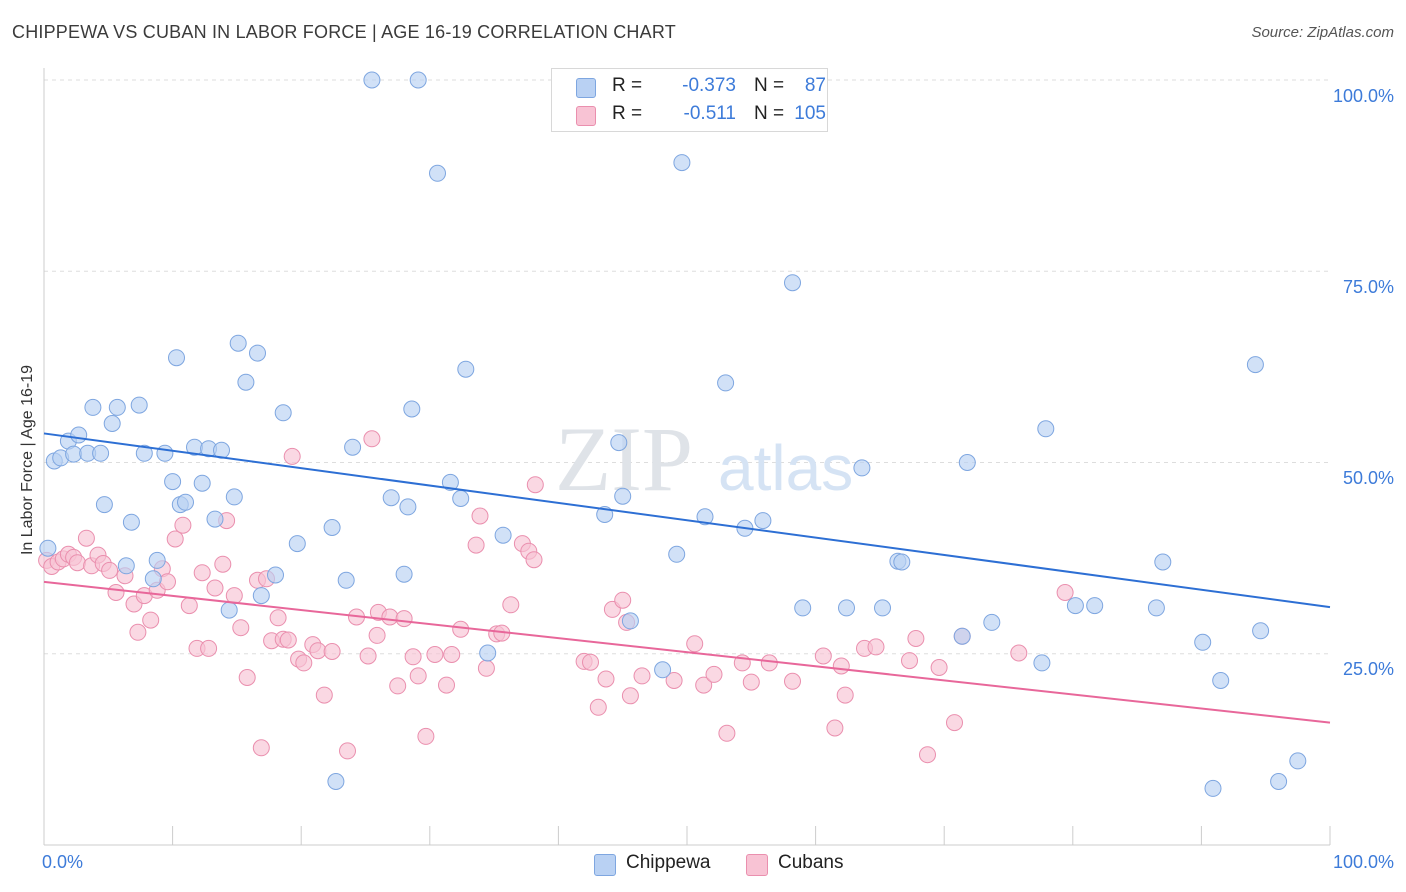  I want to click on x-tick-min: 0.0%, so click(63, 862).